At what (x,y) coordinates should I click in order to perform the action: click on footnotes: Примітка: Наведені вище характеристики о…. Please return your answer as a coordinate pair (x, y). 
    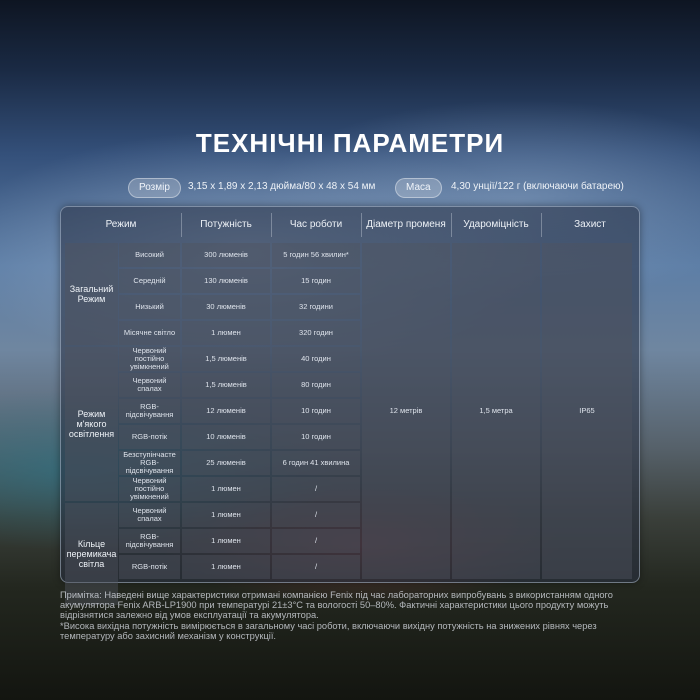
    Looking at the image, I should click on (355, 615).